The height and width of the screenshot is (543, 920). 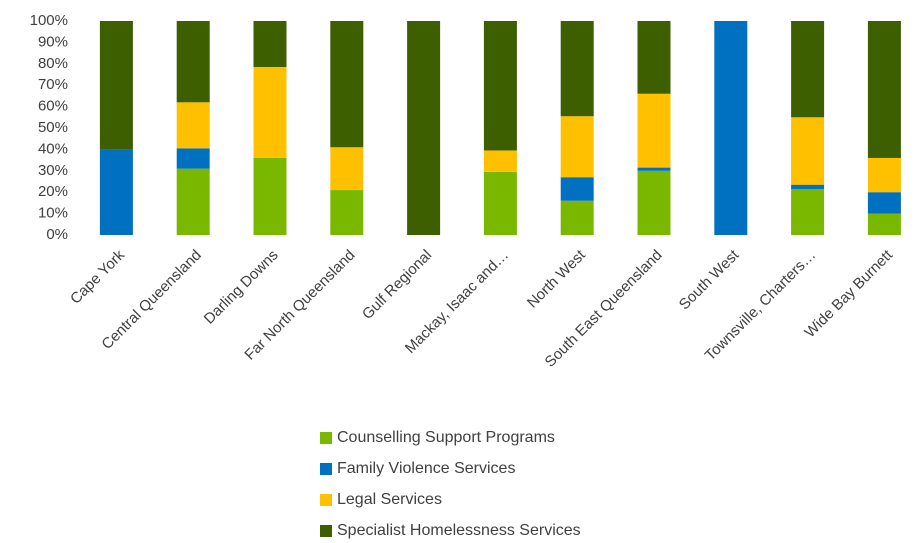 What do you see at coordinates (241, 287) in the screenshot?
I see `x-tick-label: Darling Downs` at bounding box center [241, 287].